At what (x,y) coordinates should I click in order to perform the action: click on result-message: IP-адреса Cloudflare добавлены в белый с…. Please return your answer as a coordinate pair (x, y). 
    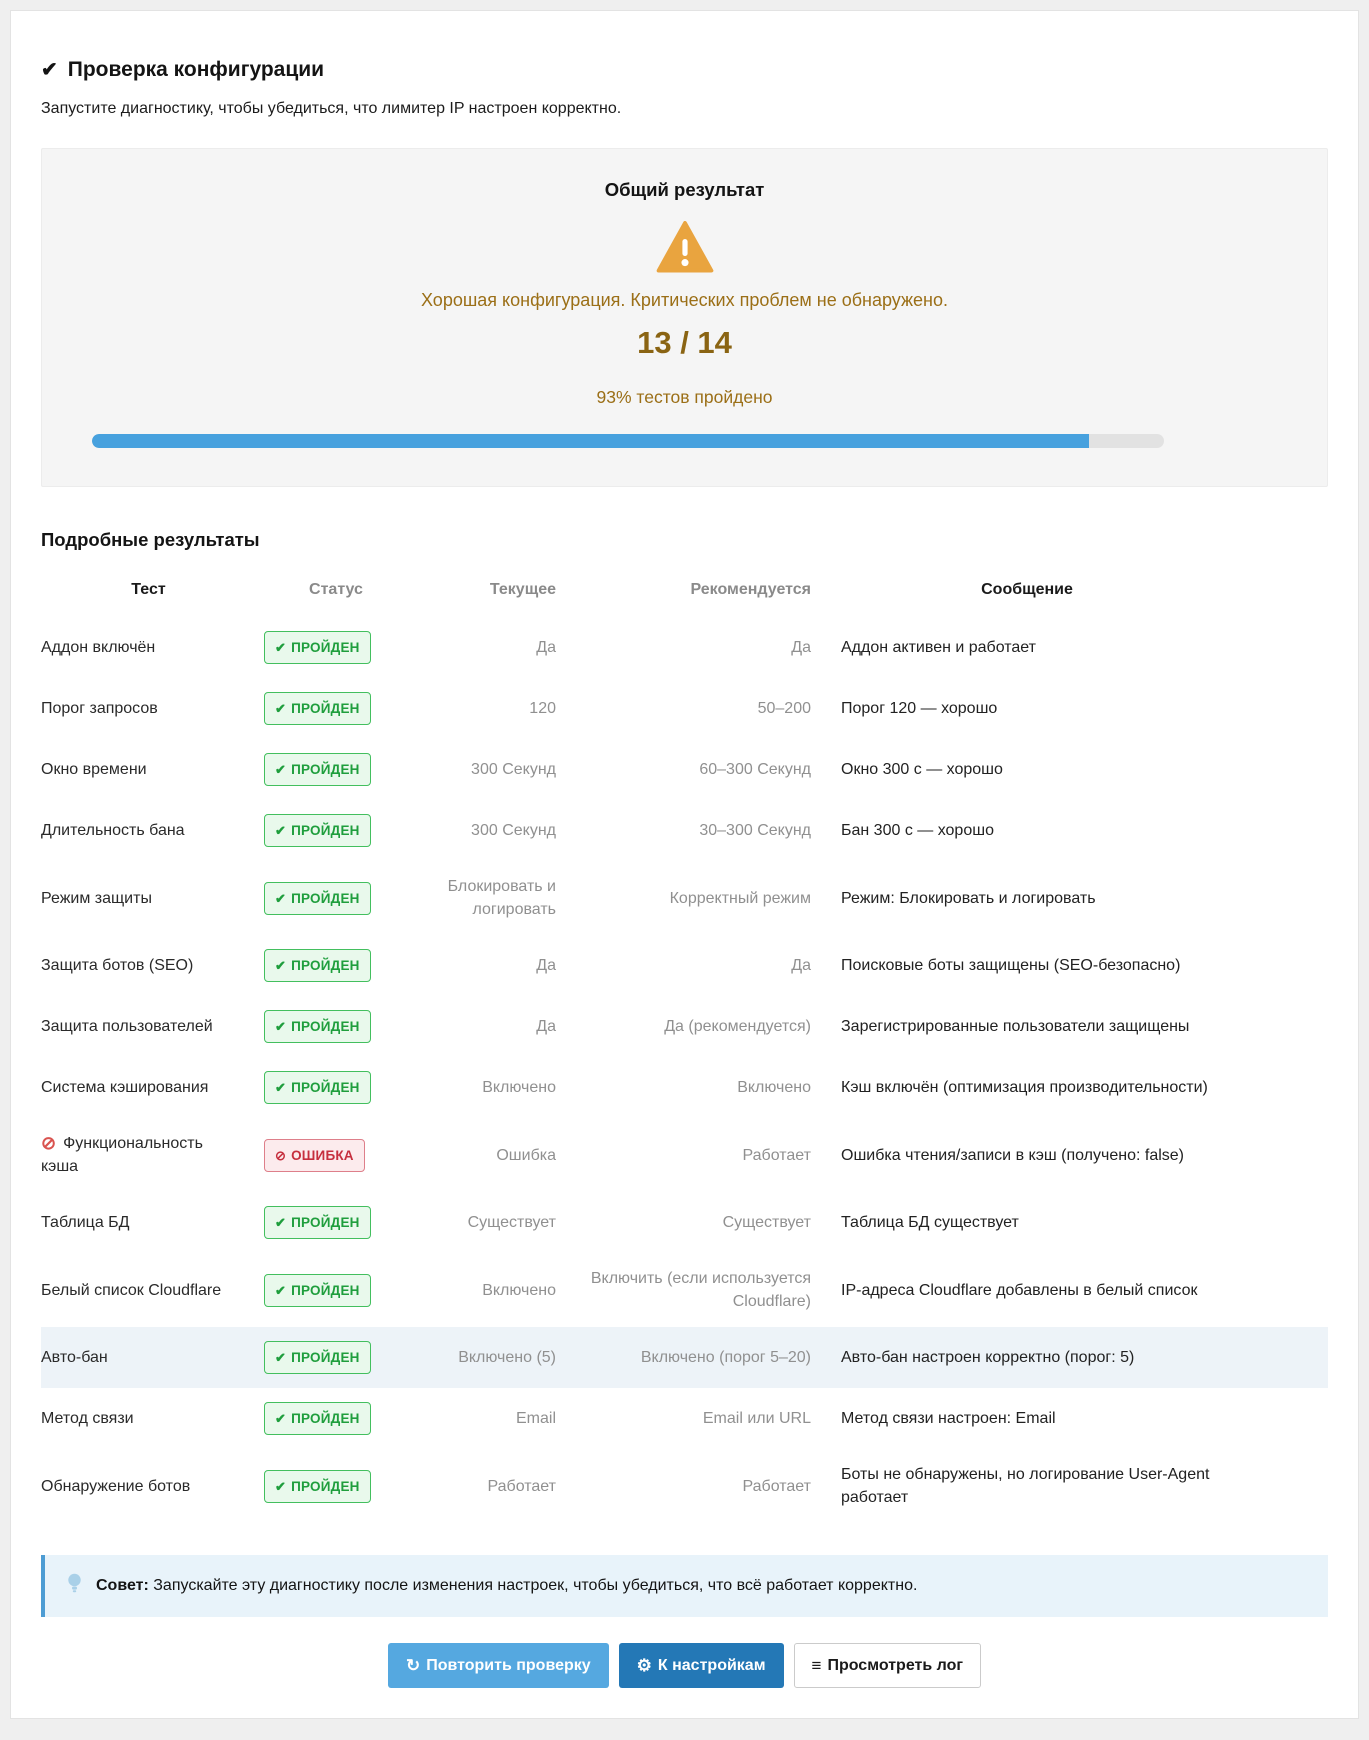
    Looking at the image, I should click on (1019, 1290).